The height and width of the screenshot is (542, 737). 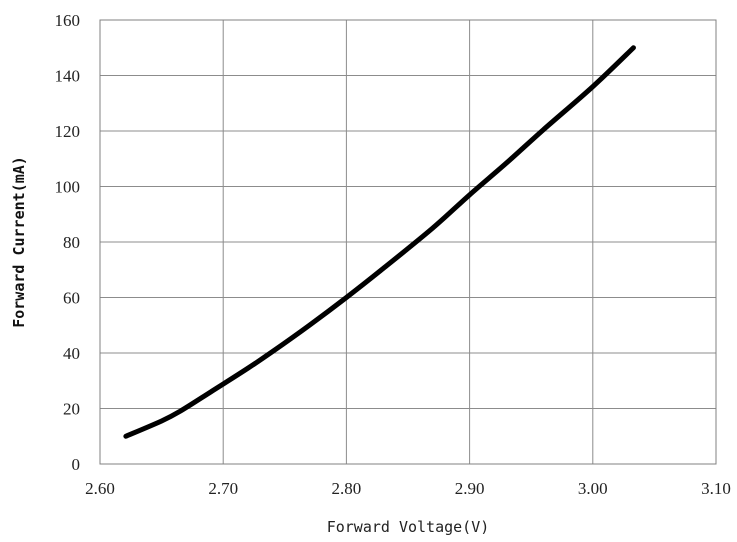 I want to click on y-axis-label: Forward Current(mA), so click(x=19, y=242).